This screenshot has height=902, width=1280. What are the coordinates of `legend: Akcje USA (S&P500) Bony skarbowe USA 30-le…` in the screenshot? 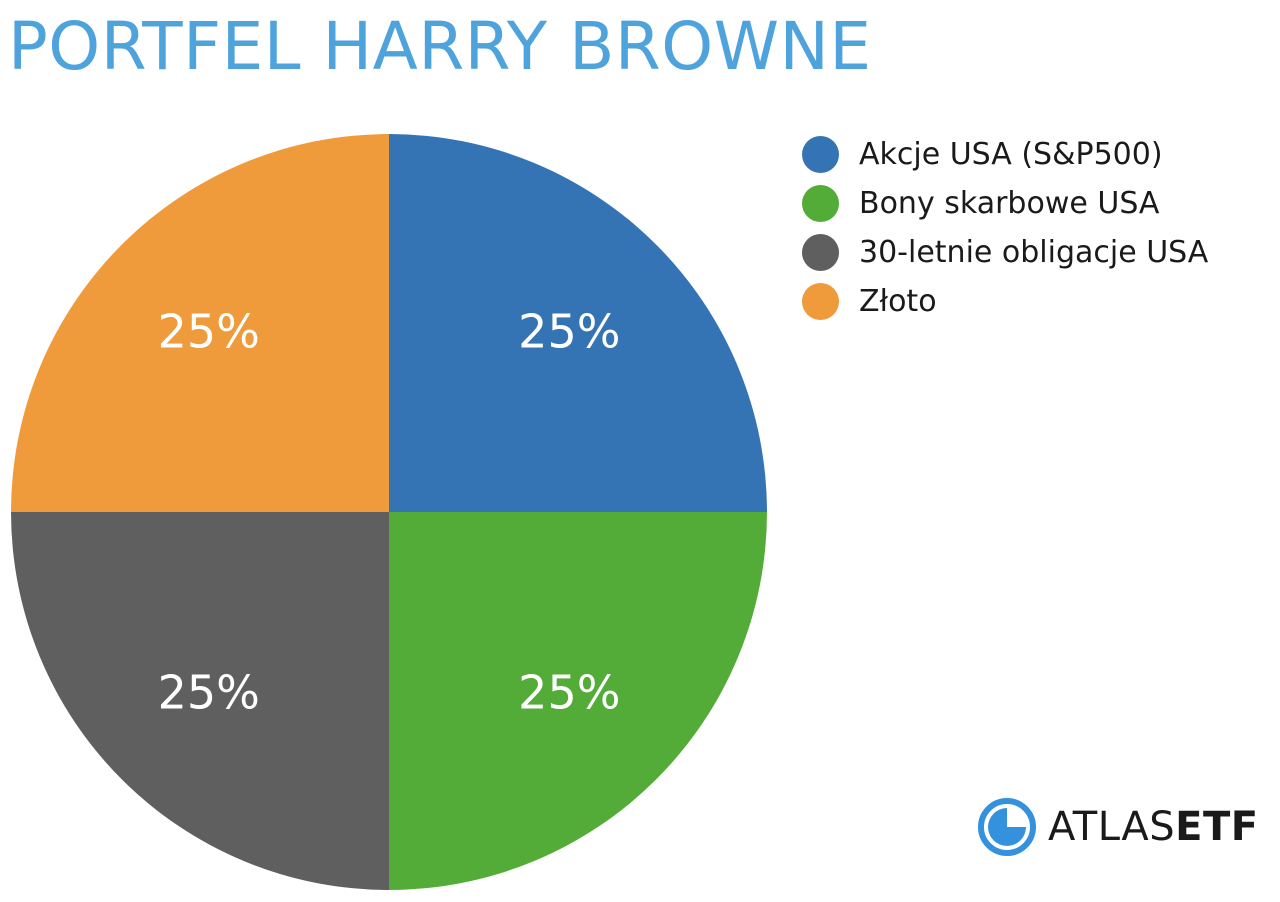 It's located at (1005, 228).